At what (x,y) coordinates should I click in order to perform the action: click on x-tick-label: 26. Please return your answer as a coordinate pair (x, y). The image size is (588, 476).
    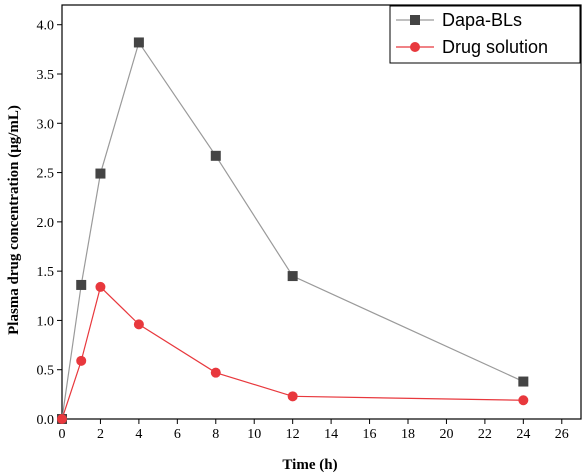
    Looking at the image, I should click on (562, 434).